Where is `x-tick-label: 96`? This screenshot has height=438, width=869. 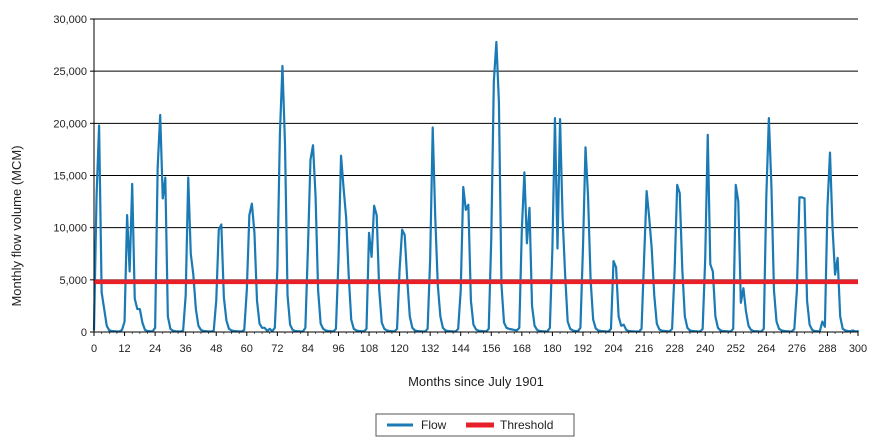
x-tick-label: 96 is located at coordinates (338, 349).